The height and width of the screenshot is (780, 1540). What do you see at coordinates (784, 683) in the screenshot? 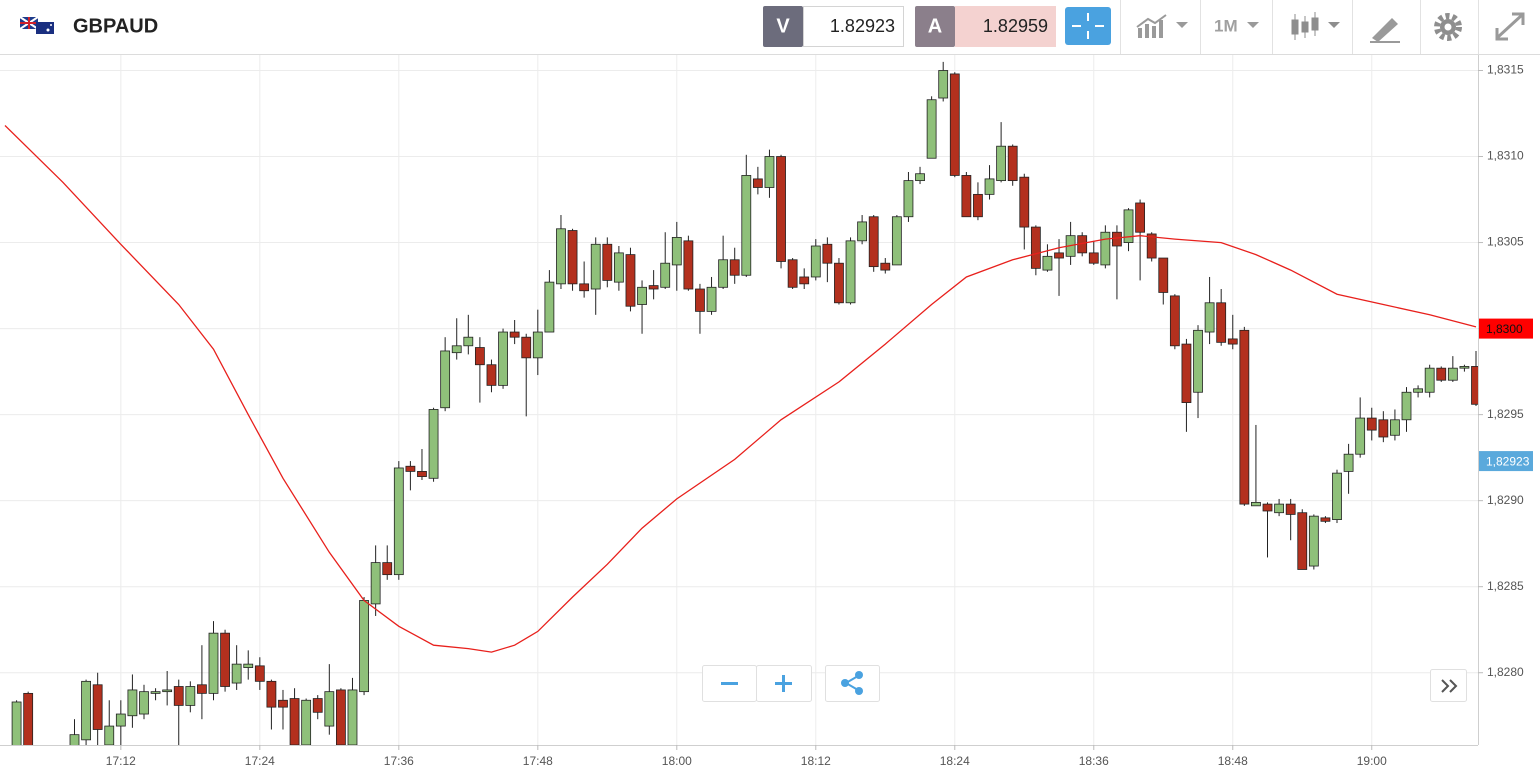
I see `zoom-in-button` at bounding box center [784, 683].